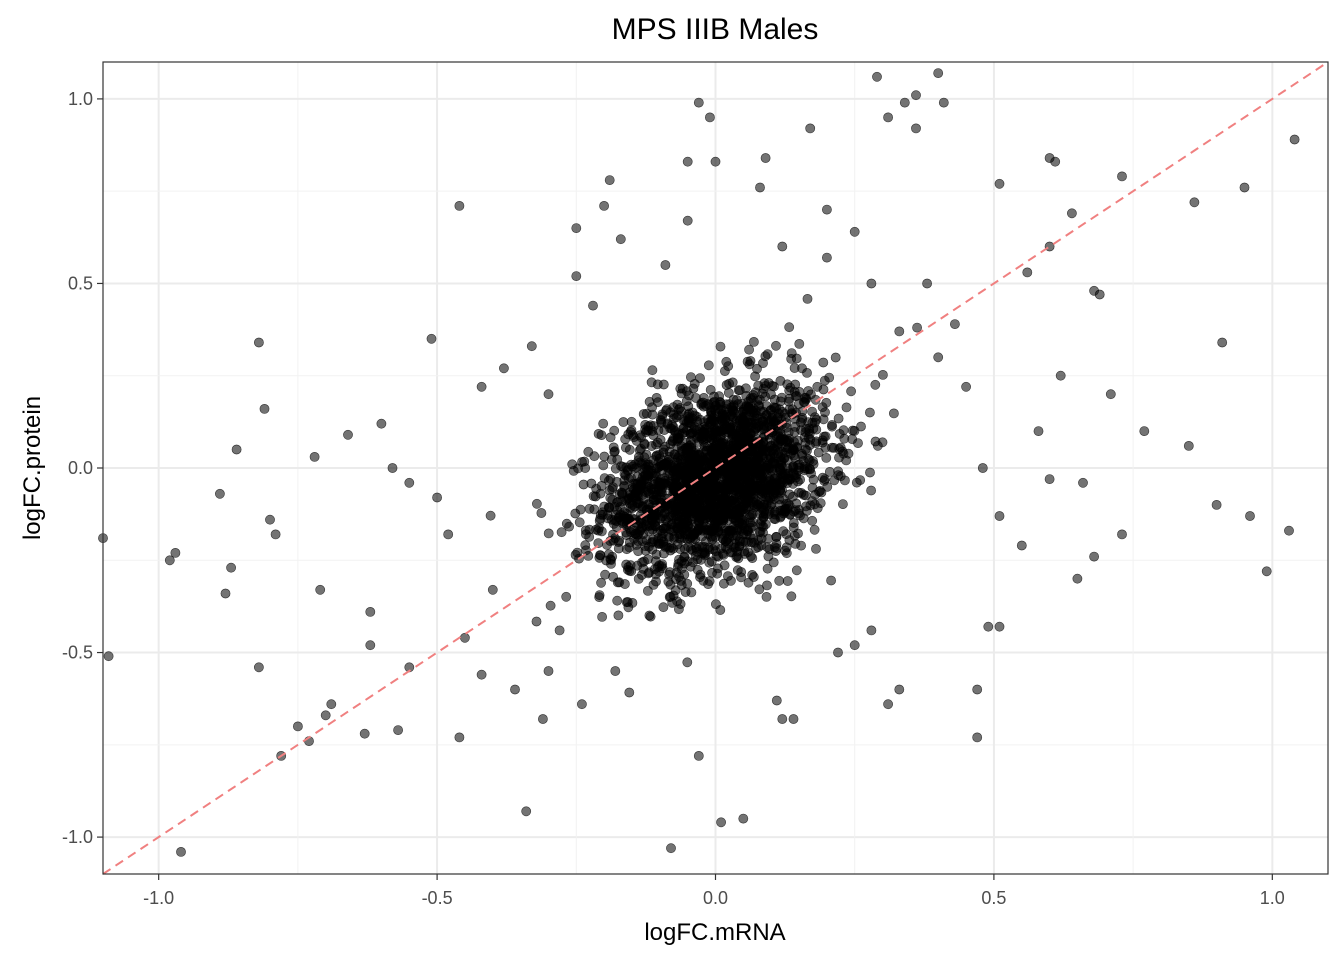 This screenshot has width=1344, height=960. Describe the element at coordinates (437, 898) in the screenshot. I see `x-tick-label: -0.5` at that location.